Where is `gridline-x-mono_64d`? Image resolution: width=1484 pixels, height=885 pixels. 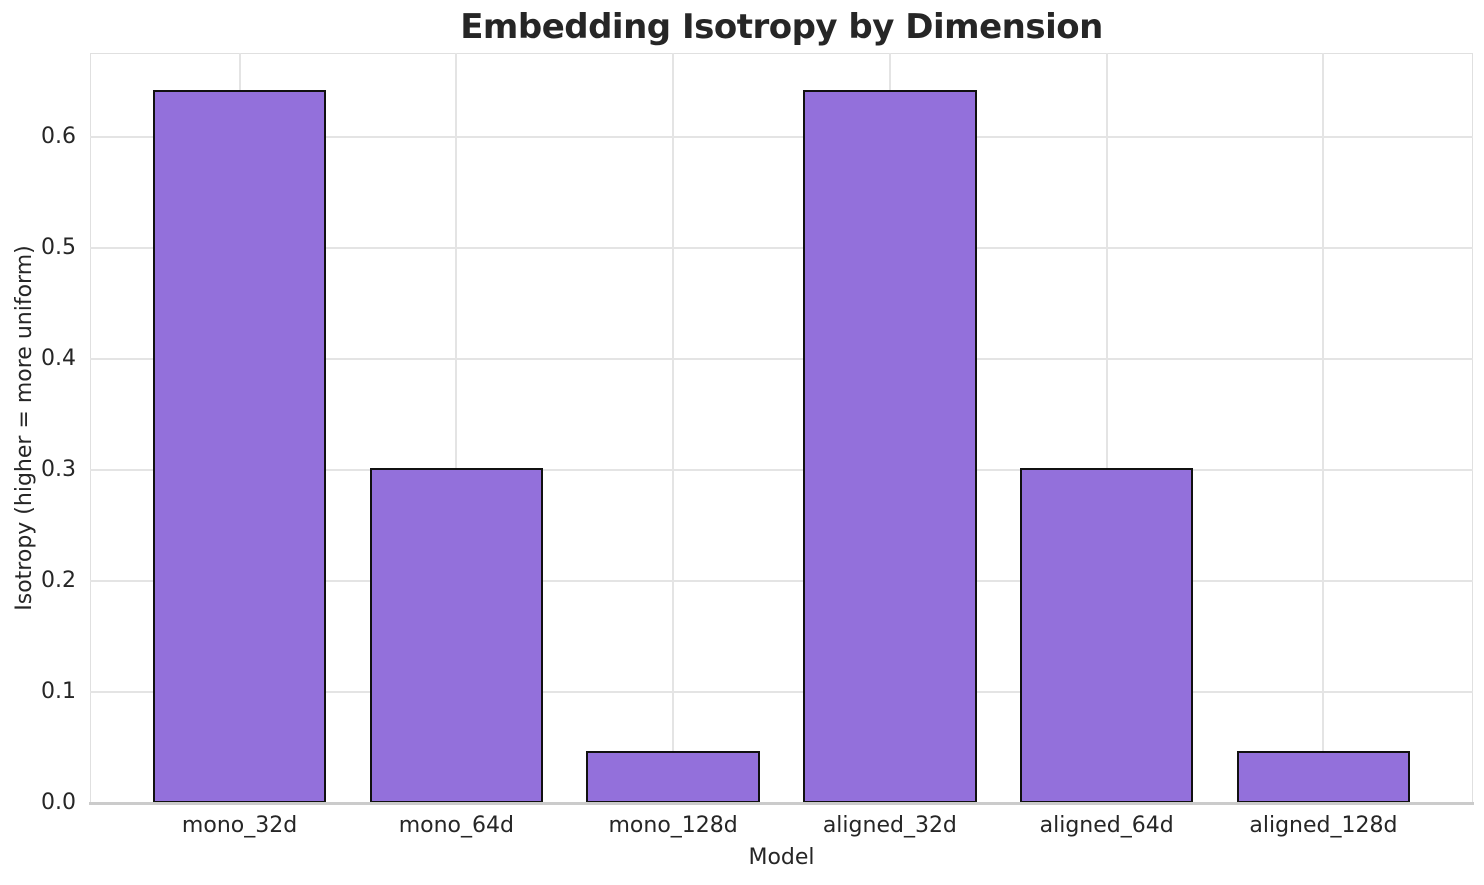
gridline-x-mono_64d is located at coordinates (456, 428).